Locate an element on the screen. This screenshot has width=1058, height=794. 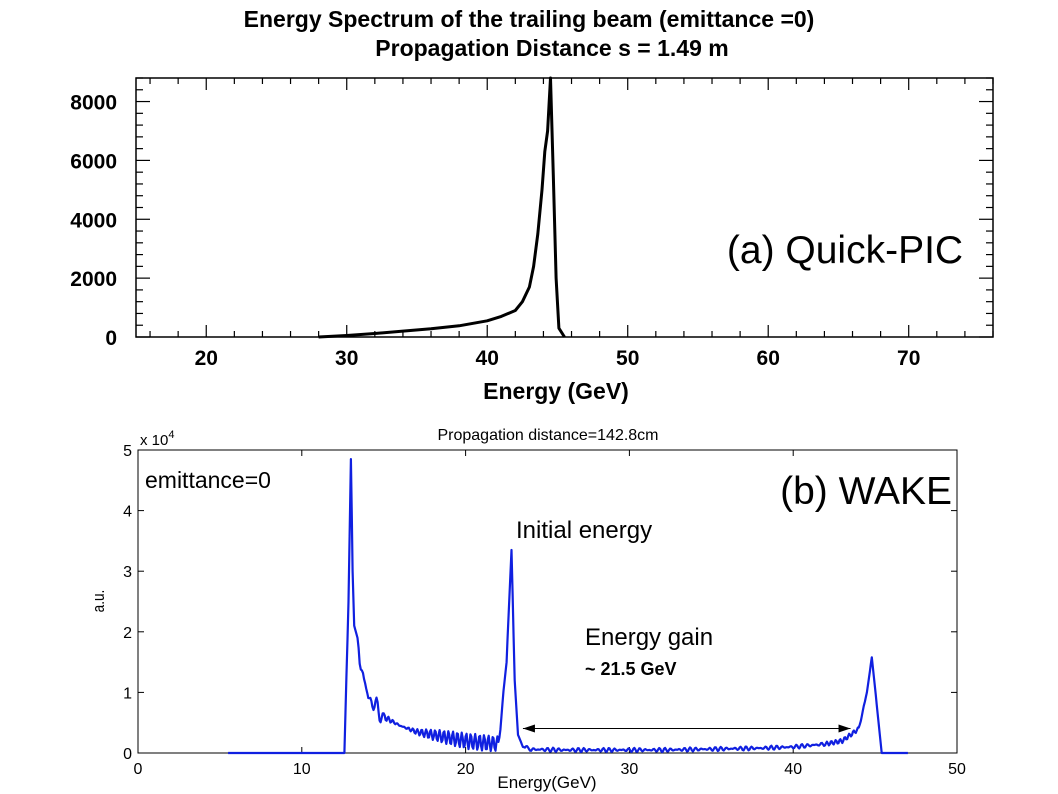
panel-b-y-axis-label: a.u. is located at coordinates (99, 601).